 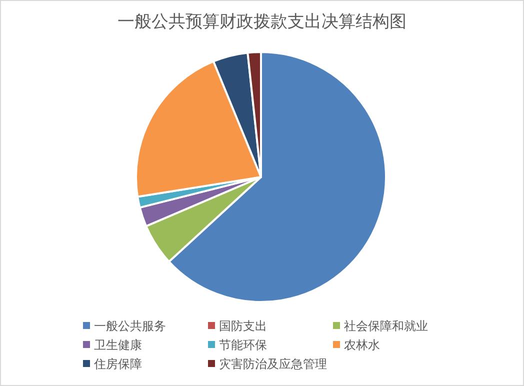 I want to click on legend-label: 卫生健康, so click(x=118, y=345).